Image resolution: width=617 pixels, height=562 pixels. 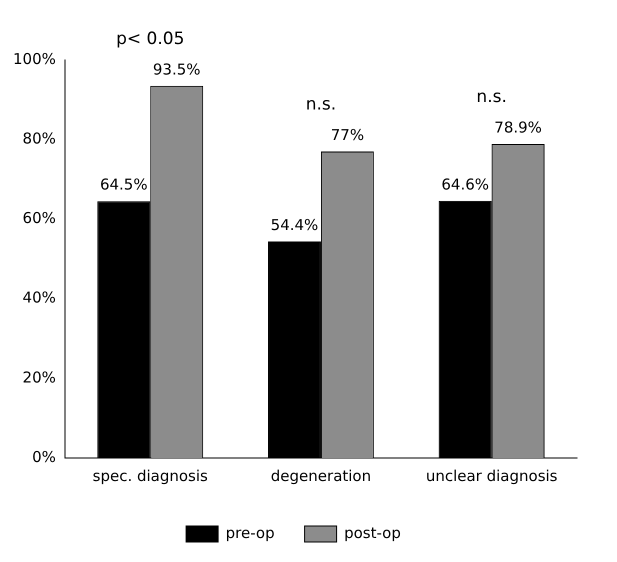 What do you see at coordinates (39, 138) in the screenshot?
I see `y-tick-label: 80%` at bounding box center [39, 138].